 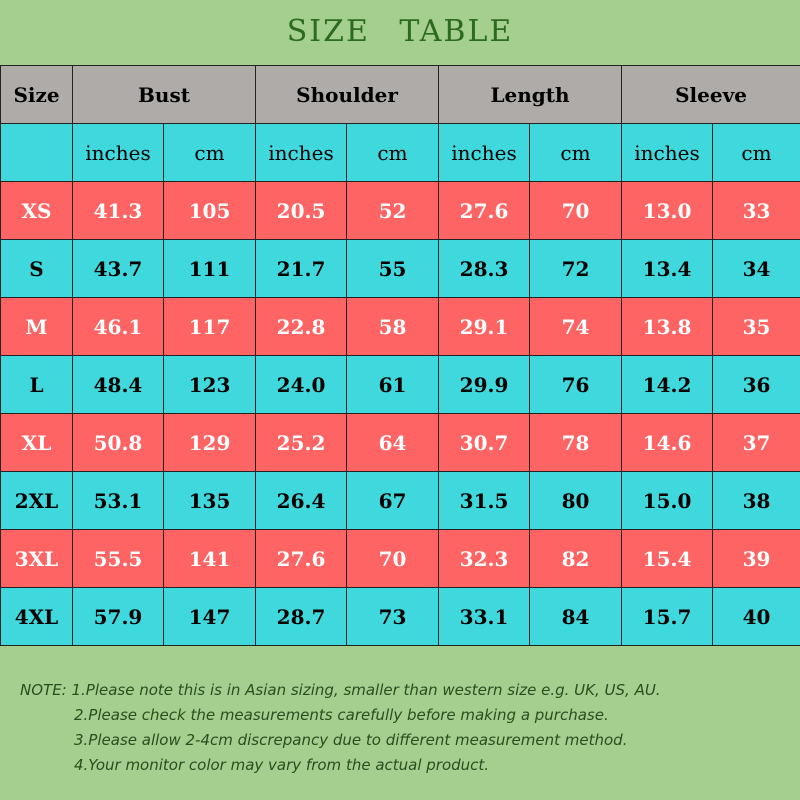 I want to click on shoulder-cm-cell: 67, so click(x=393, y=500).